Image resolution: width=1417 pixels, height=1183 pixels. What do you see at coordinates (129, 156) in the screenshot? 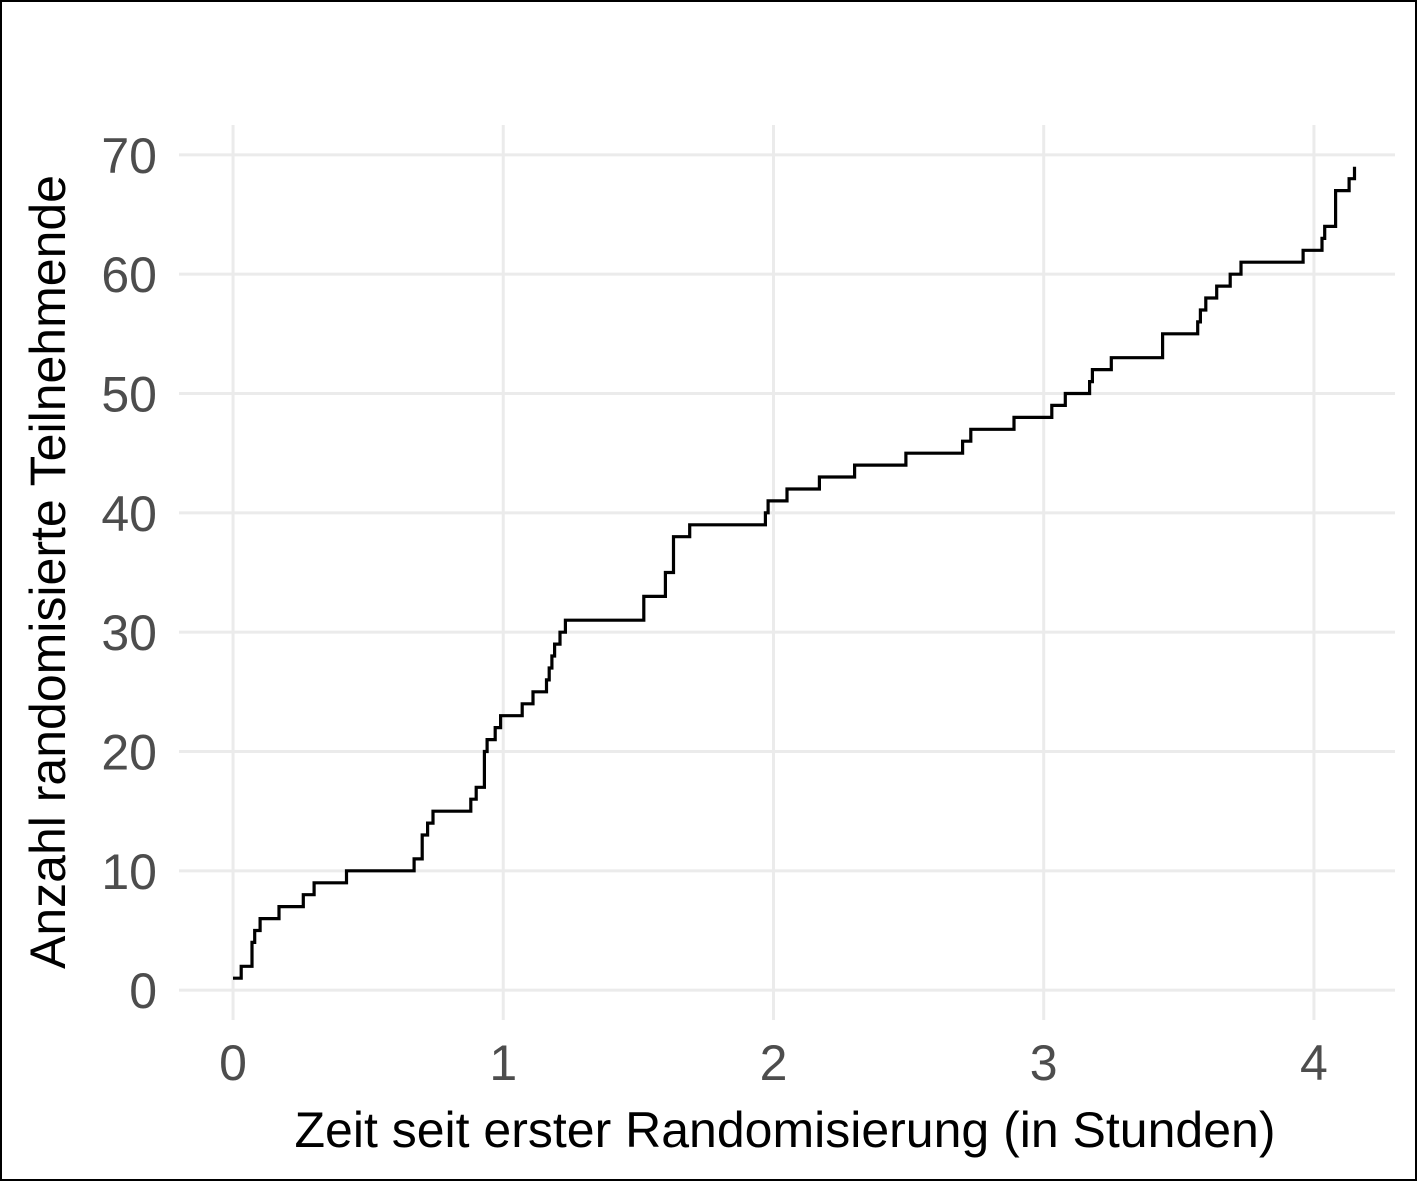
I see `y-tick-label: 70` at bounding box center [129, 156].